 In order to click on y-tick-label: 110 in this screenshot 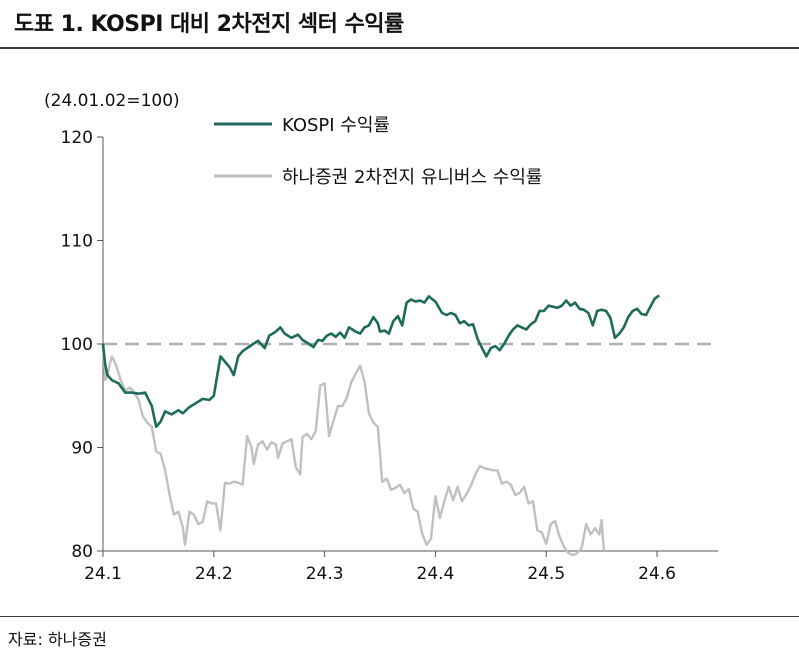, I will do `click(77, 242)`.